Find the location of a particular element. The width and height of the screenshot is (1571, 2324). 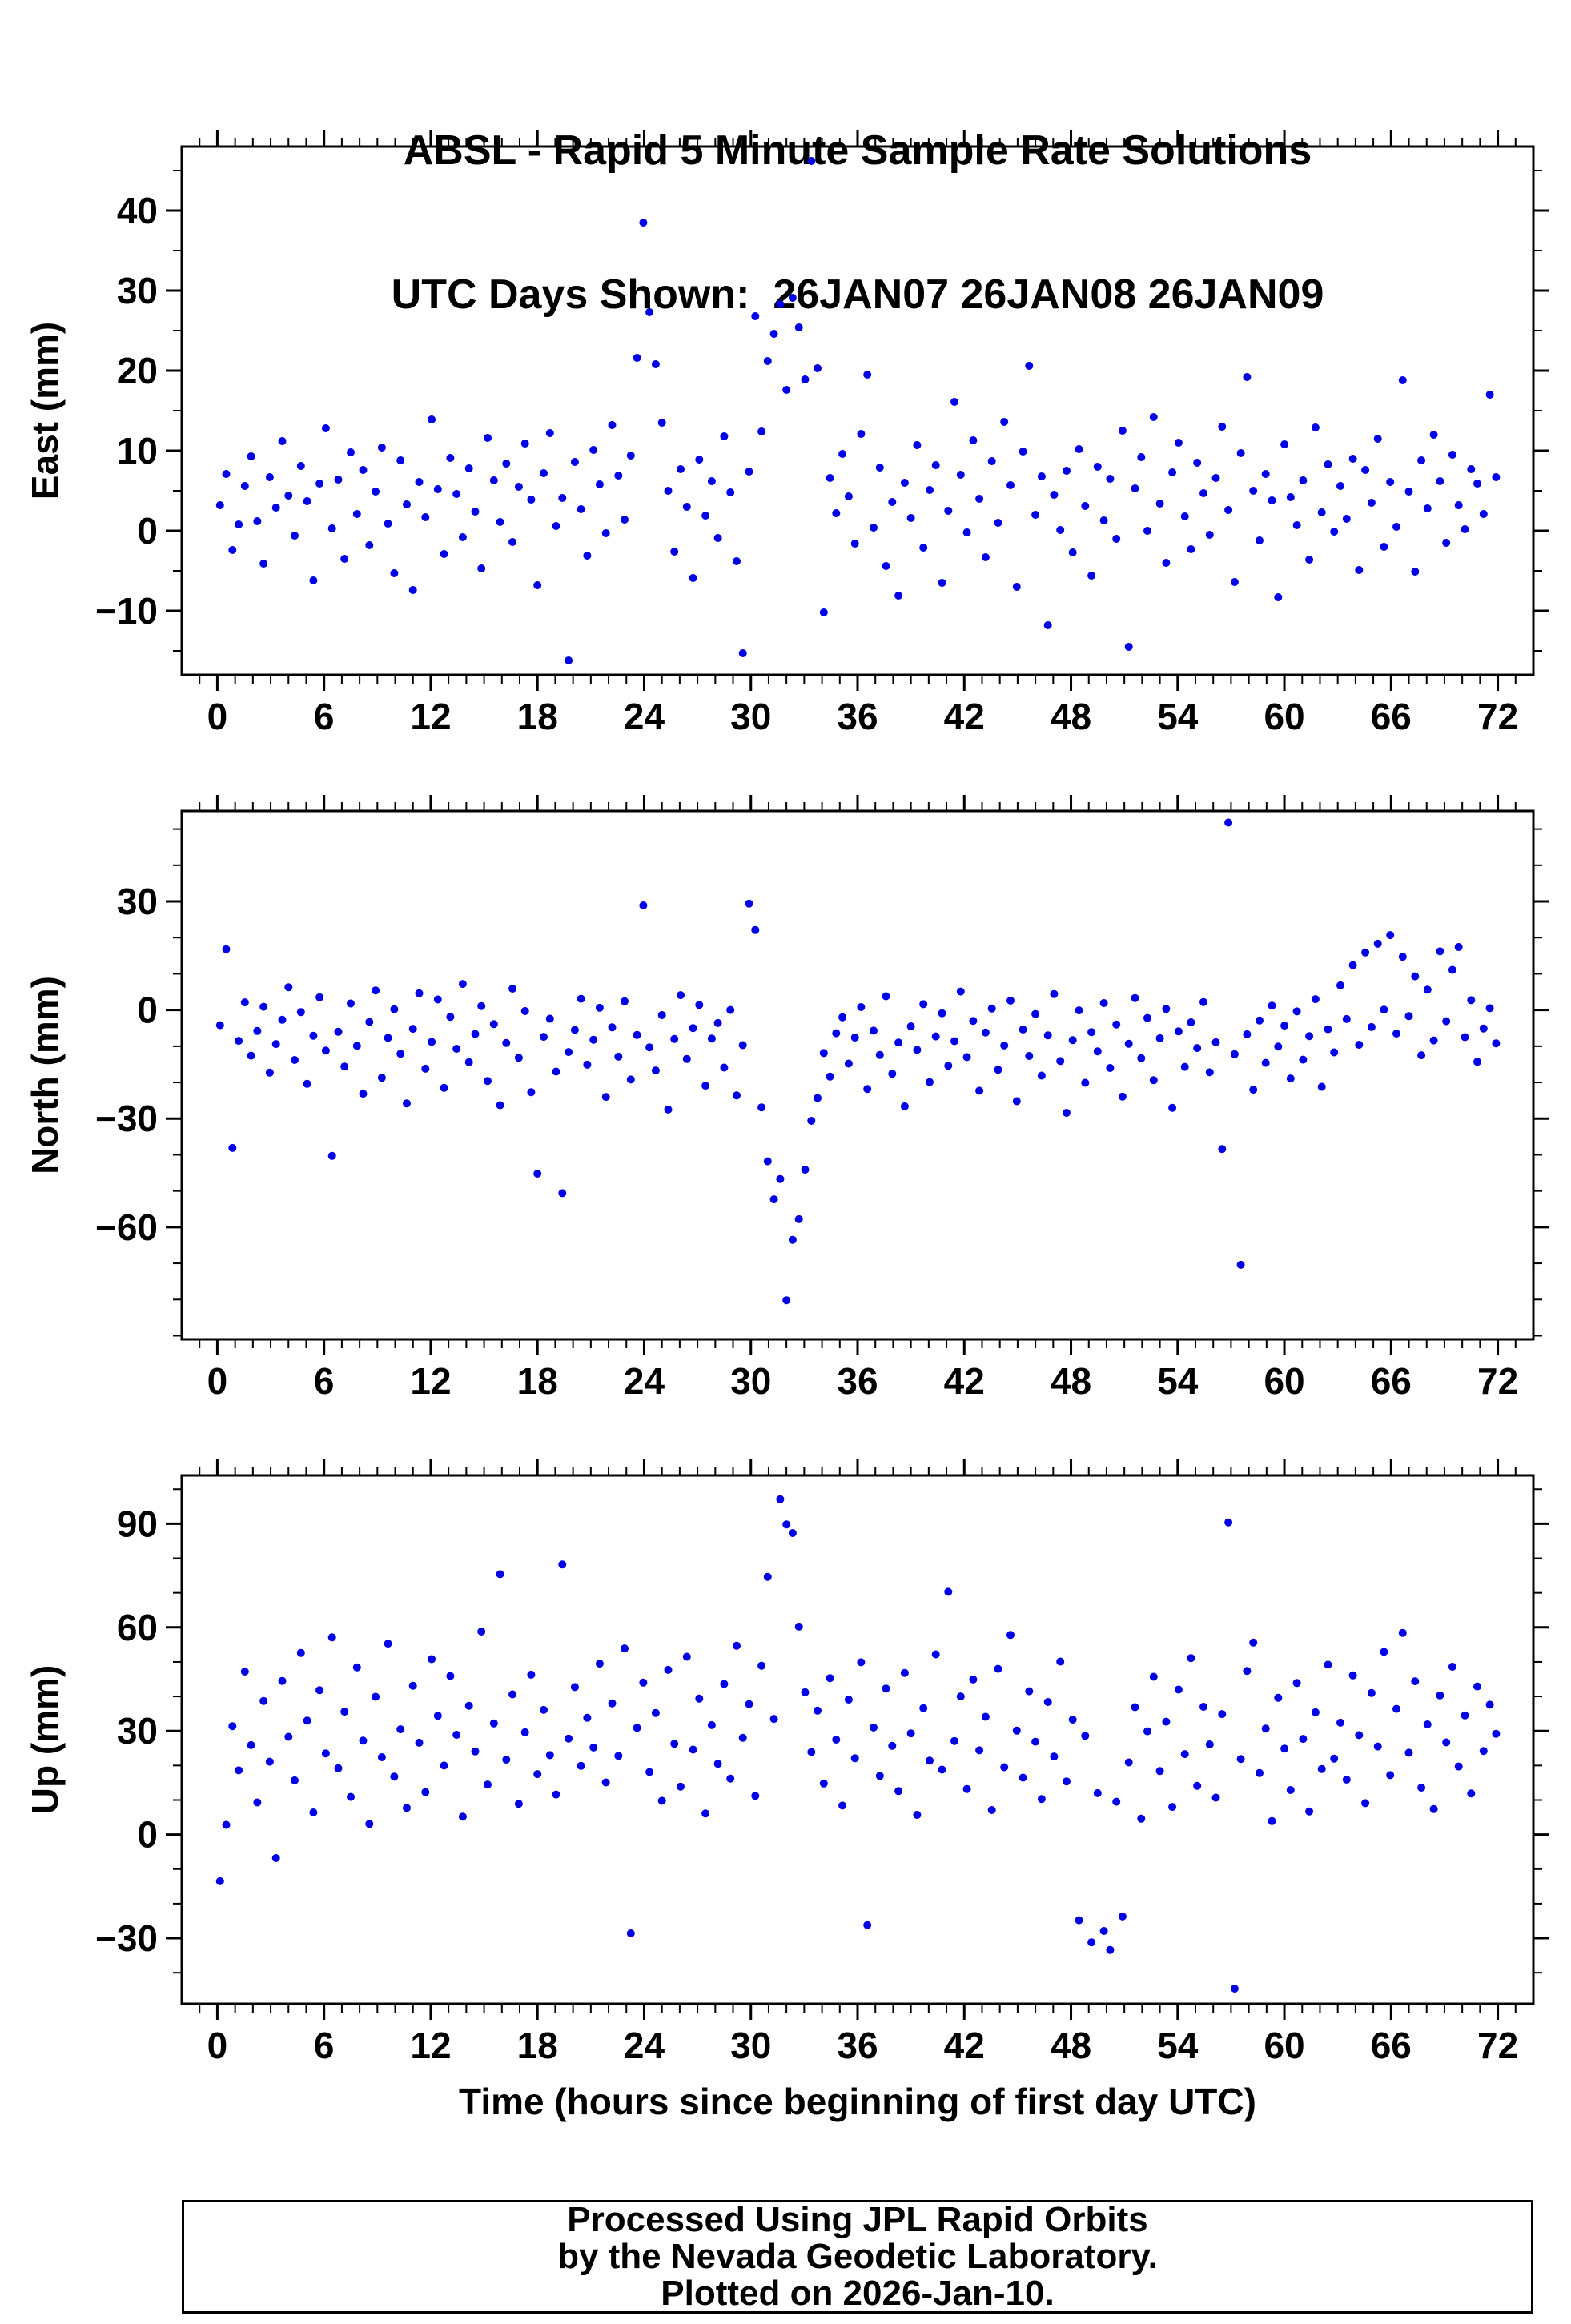

footer-line-2: by the Nevada Geodetic Laboratory. is located at coordinates (858, 2256).